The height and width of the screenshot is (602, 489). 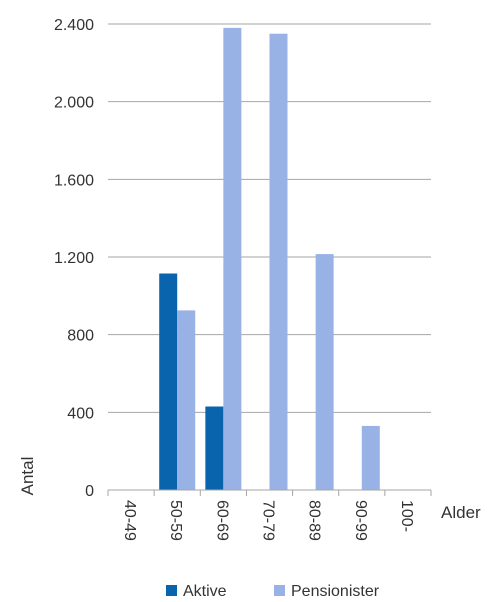 What do you see at coordinates (461, 512) in the screenshot?
I see `x-axis-title: Alder` at bounding box center [461, 512].